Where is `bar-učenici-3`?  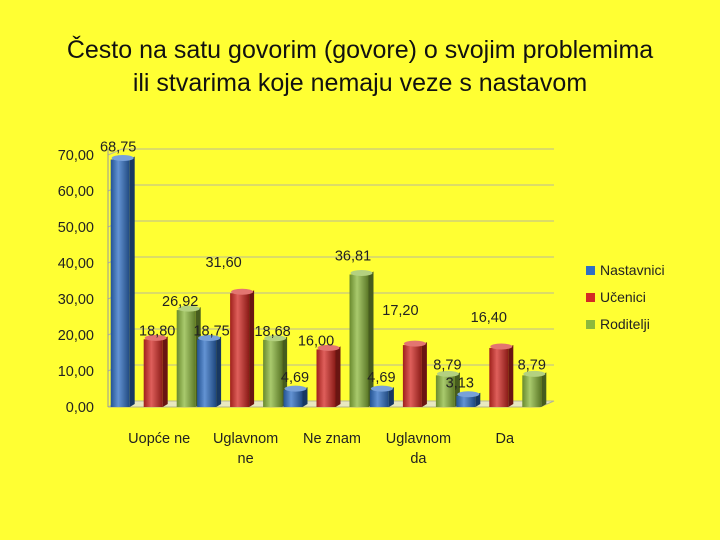
bar-učenici-3 is located at coordinates (414, 373).